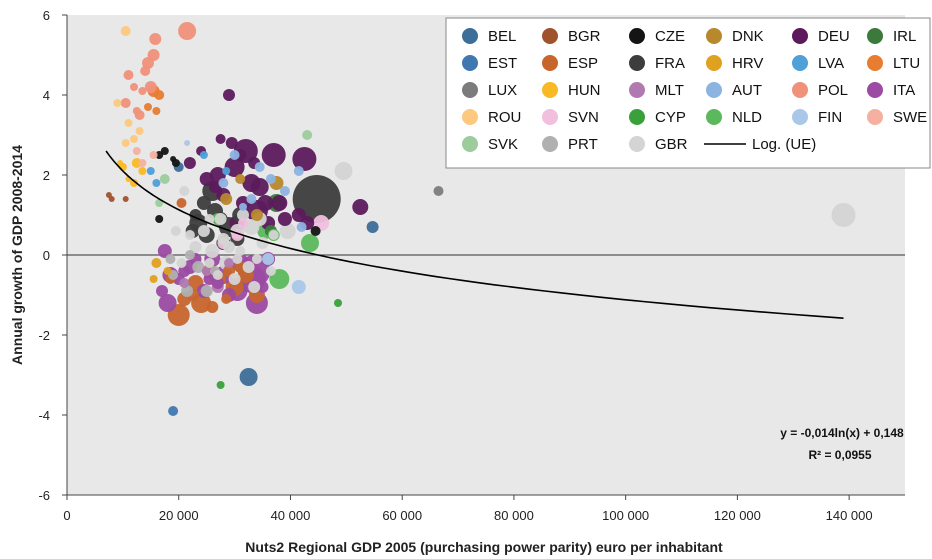  What do you see at coordinates (842, 433) in the screenshot?
I see `equation-text: y = -0,014ln(x) + 0,148` at bounding box center [842, 433].